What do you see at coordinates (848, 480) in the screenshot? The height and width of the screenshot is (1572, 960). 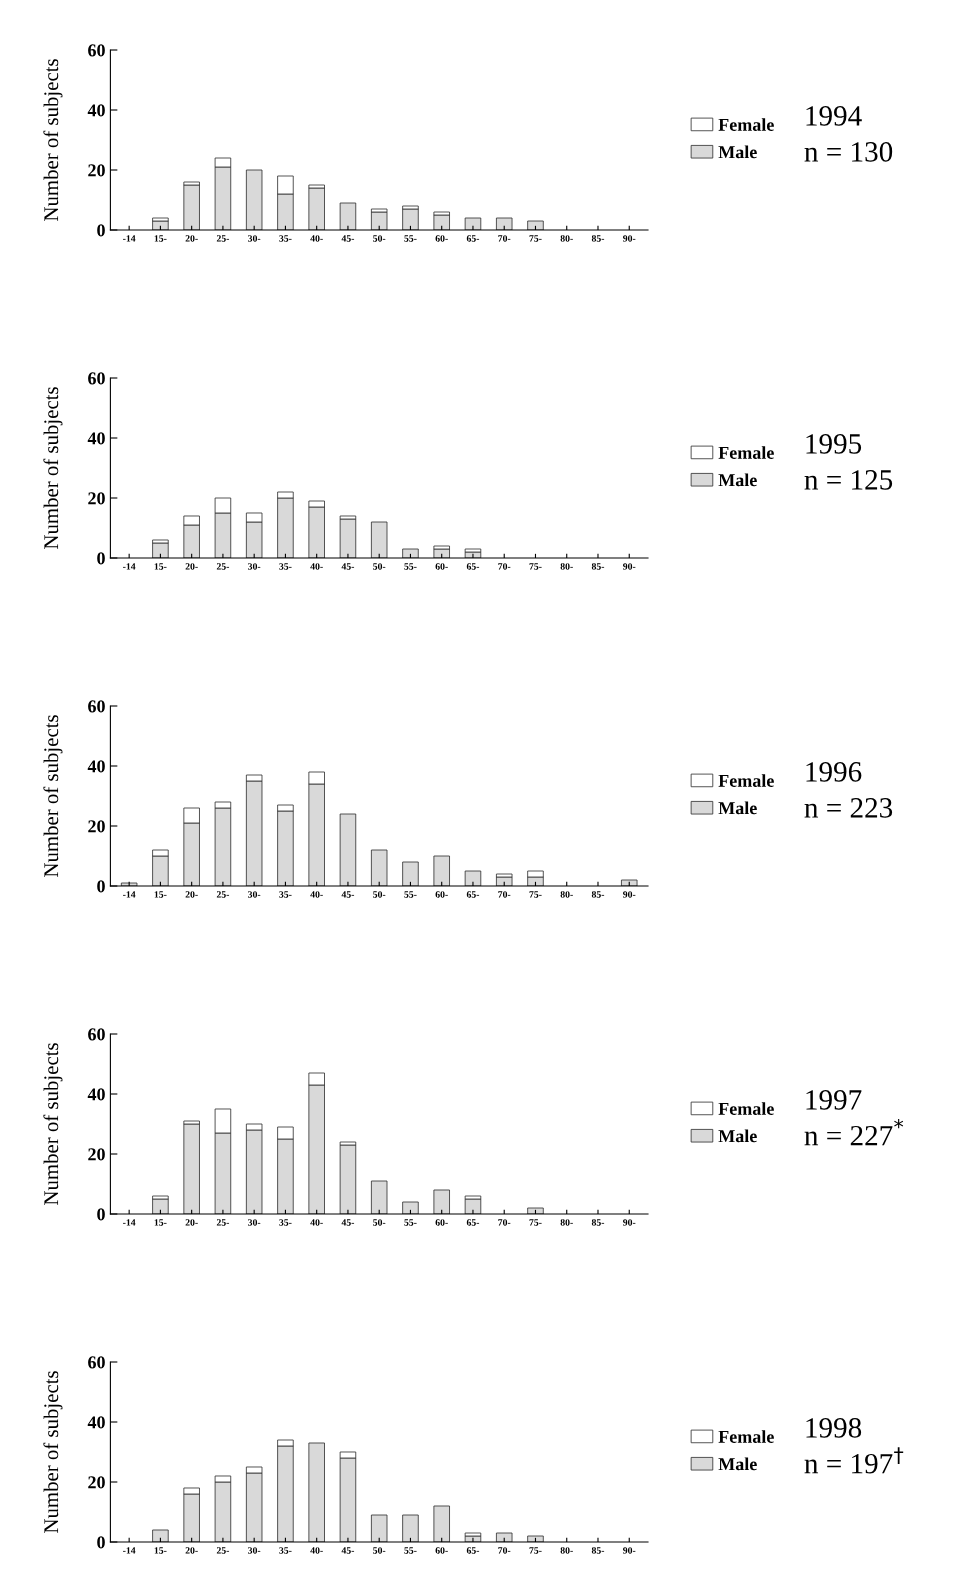 I see `text: n = 125` at bounding box center [848, 480].